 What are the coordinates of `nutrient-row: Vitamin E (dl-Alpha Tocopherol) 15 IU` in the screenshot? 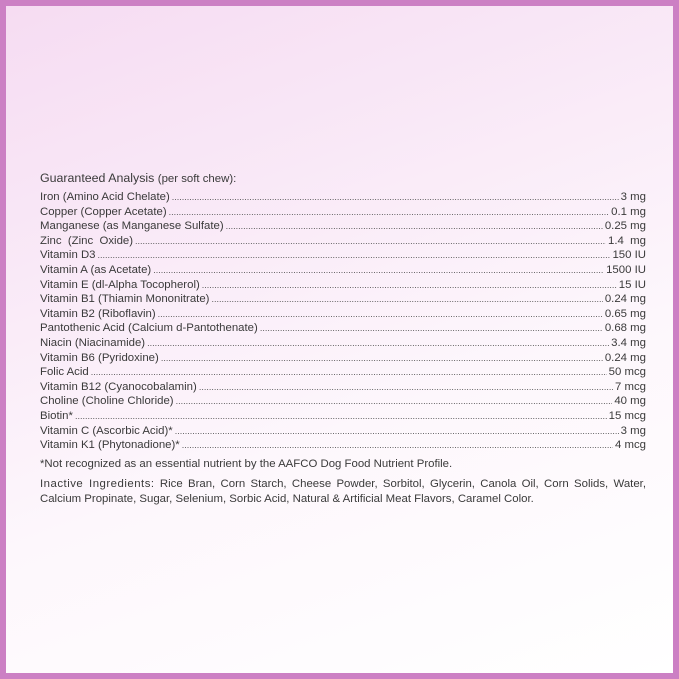 It's located at (343, 285).